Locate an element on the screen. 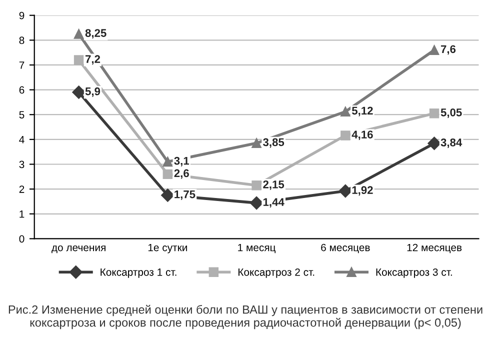 This screenshot has width=491, height=341. legend-label: Коксартроз 1 ст. is located at coordinates (138, 273).